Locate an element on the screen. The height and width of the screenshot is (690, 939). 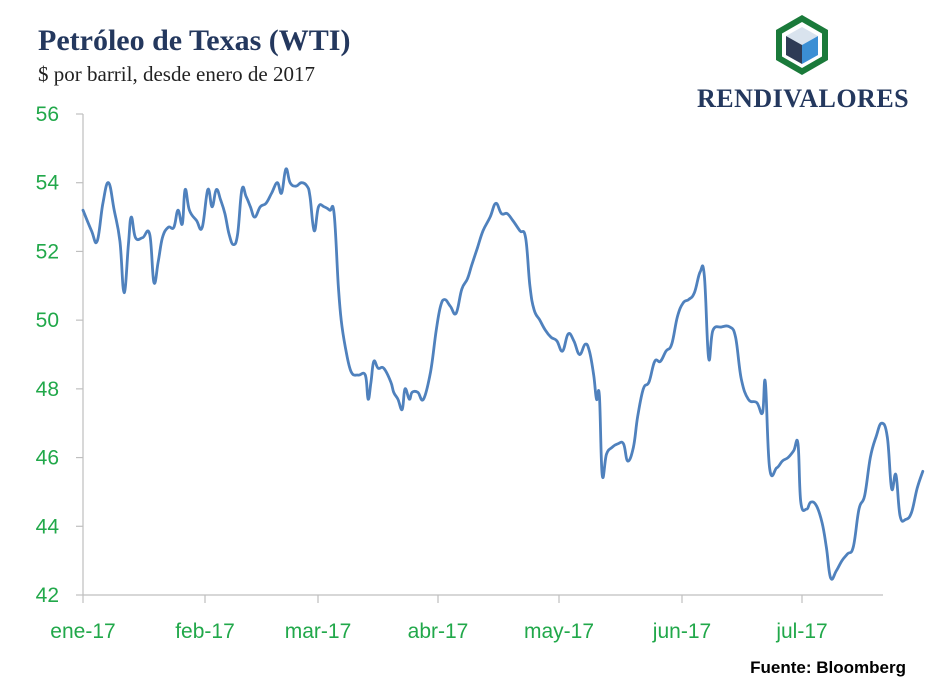
y-tick-label: 44 is located at coordinates (48, 526).